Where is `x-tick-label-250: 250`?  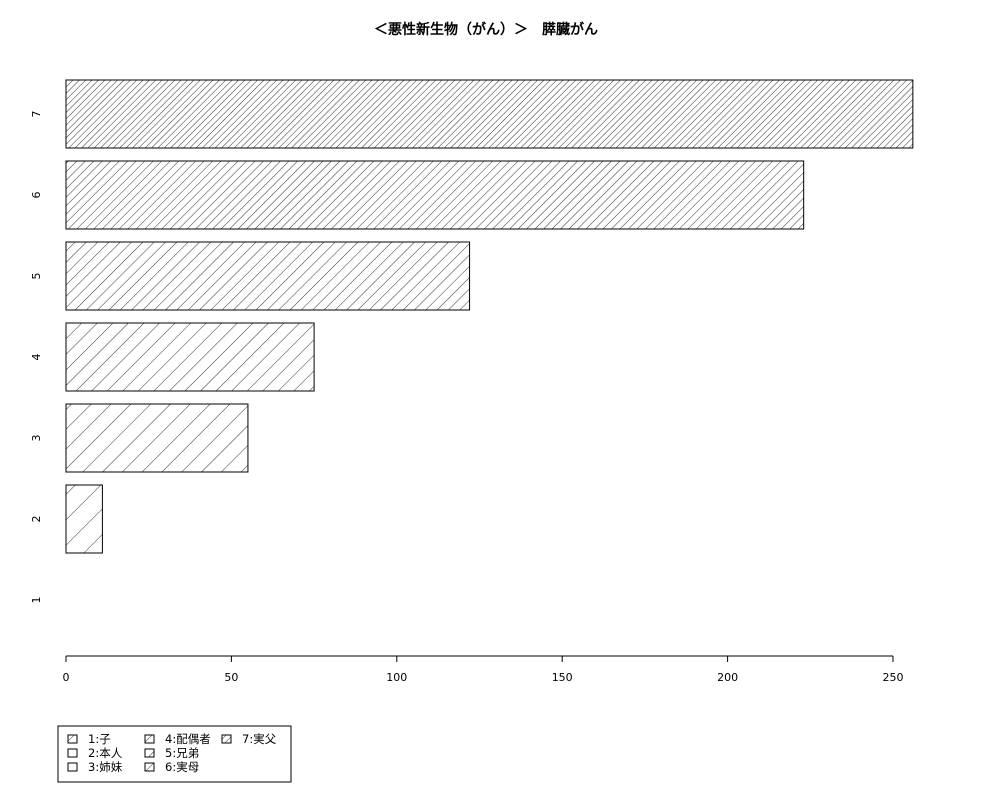
x-tick-label-250: 250 is located at coordinates (893, 677).